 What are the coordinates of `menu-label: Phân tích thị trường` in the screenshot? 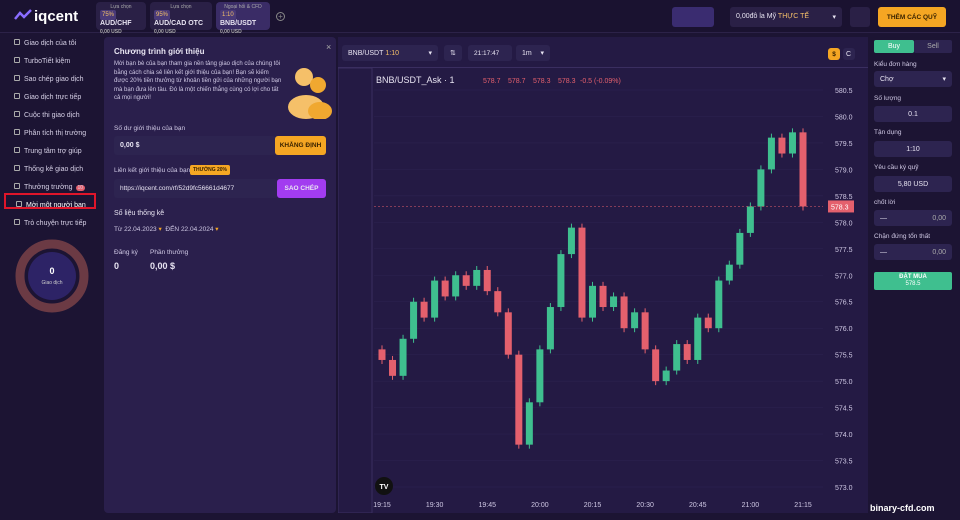 It's located at (55, 133).